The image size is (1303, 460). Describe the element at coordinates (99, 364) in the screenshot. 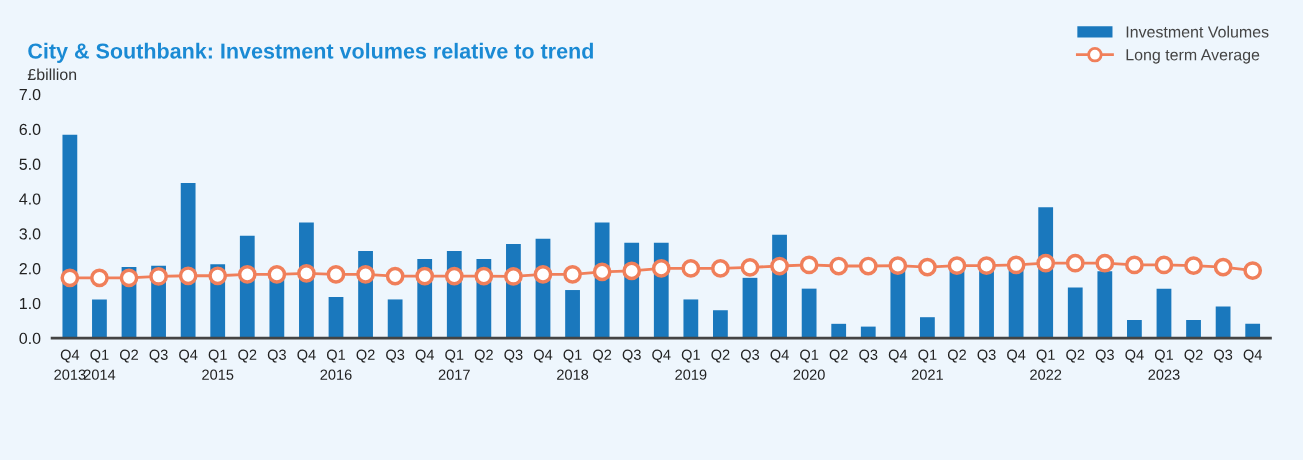

I see `x-tick-label: Q1 2014` at that location.